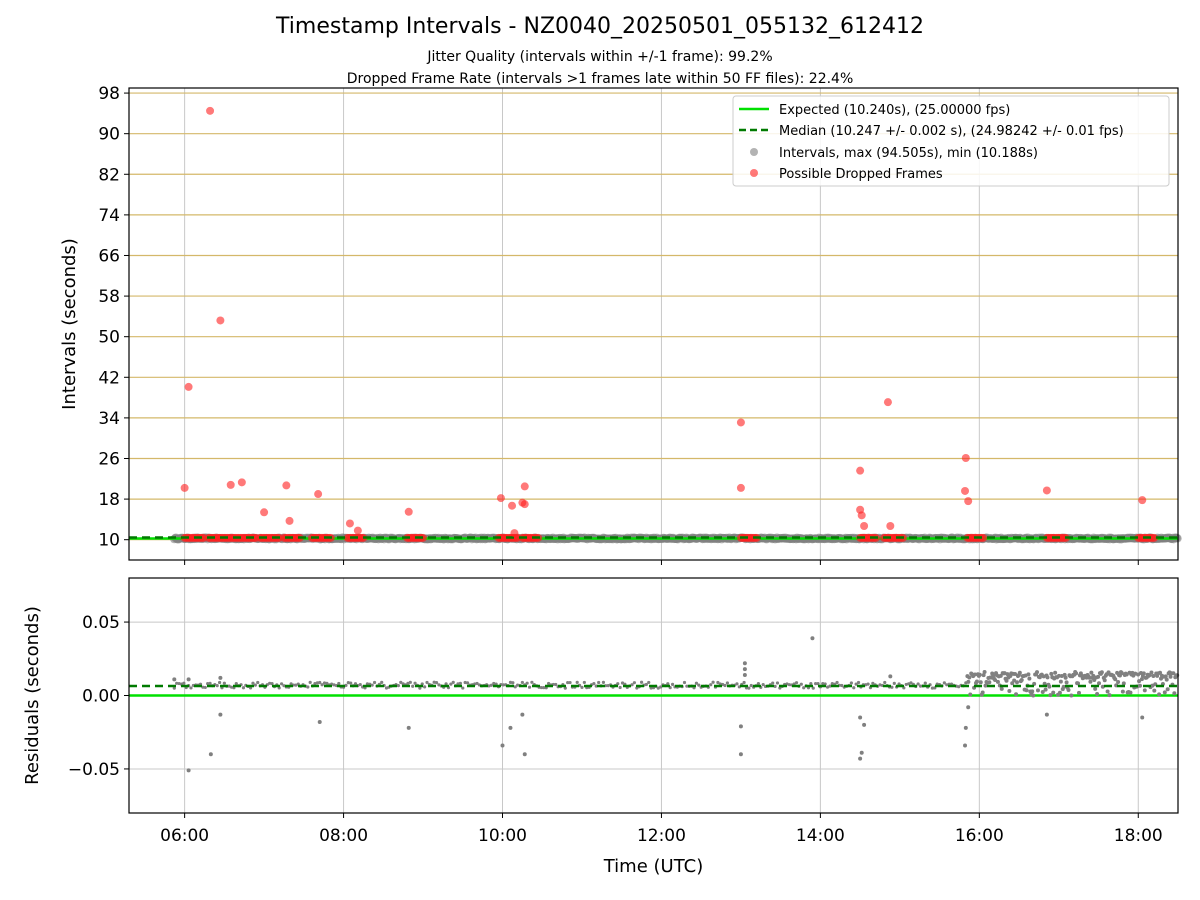 Image resolution: width=1200 pixels, height=900 pixels. What do you see at coordinates (894, 110) in the screenshot?
I see `legend-expected-label: Expected (10.240s), (25.00000 fps)` at bounding box center [894, 110].